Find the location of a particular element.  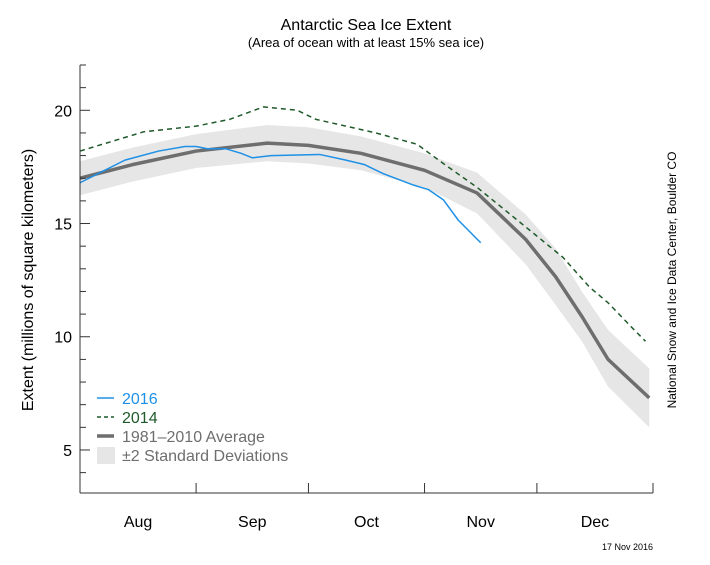

legend-label-2016: 2016 is located at coordinates (140, 399).